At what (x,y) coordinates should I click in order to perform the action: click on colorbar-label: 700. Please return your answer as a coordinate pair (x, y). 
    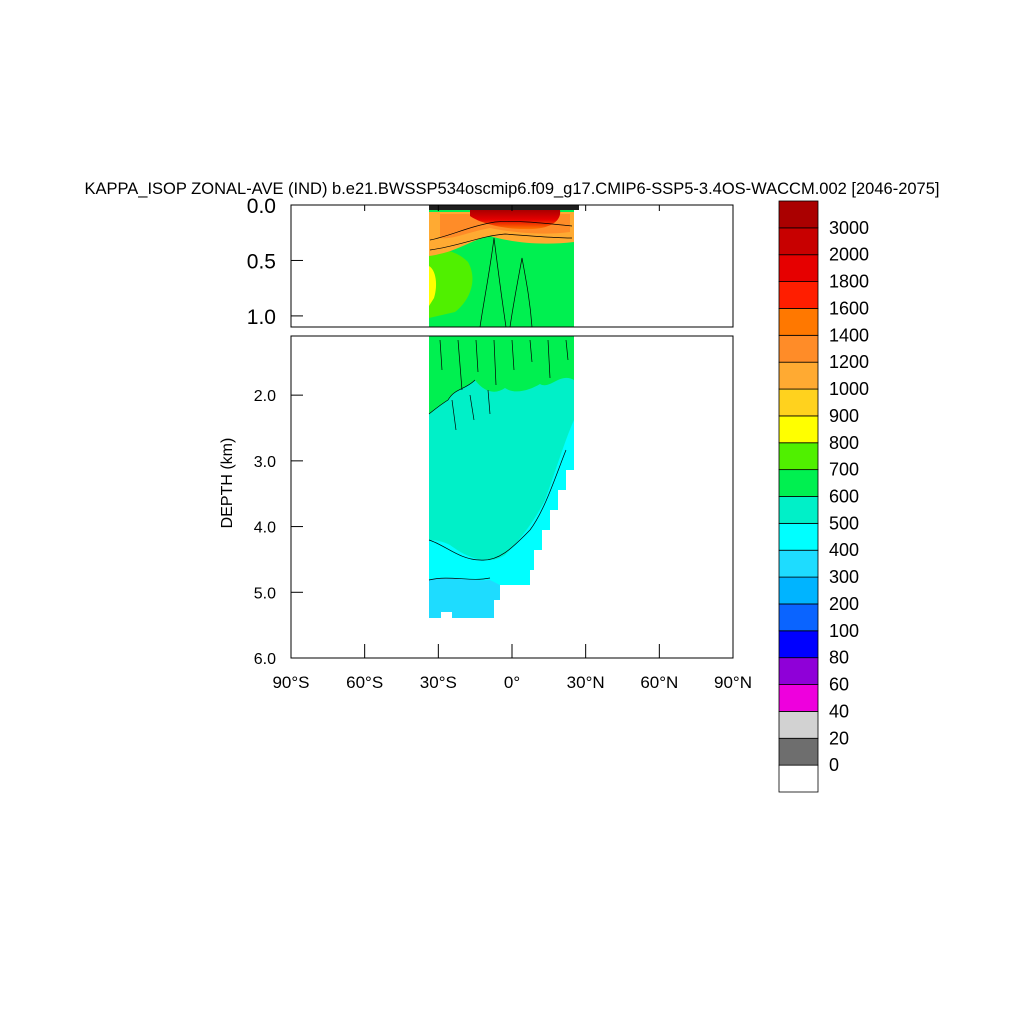
    Looking at the image, I should click on (844, 470).